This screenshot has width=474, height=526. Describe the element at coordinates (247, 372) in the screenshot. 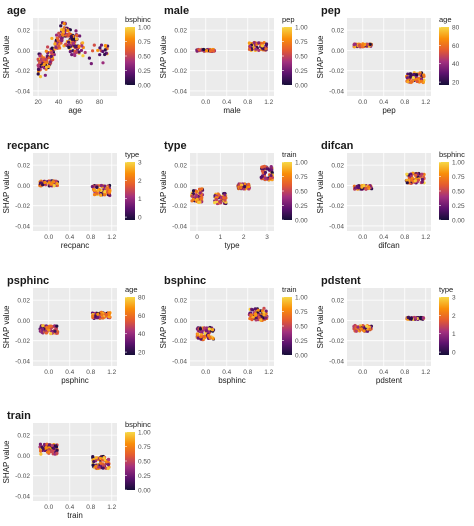

I see `x-tick-label: 0.8` at that location.